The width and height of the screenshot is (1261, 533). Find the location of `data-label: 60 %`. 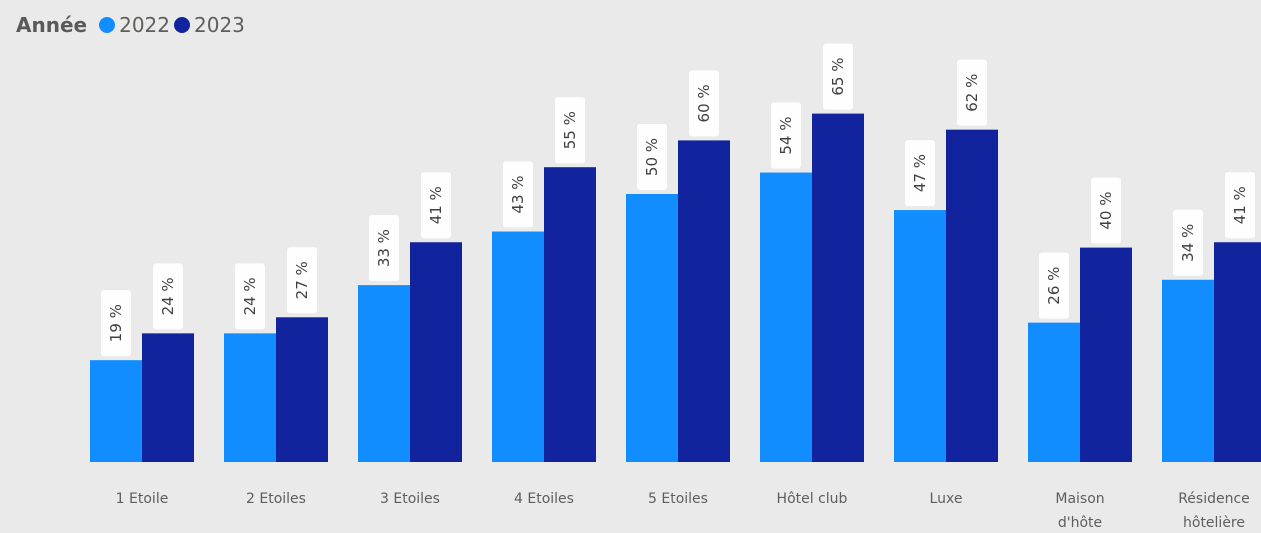

data-label: 60 % is located at coordinates (704, 103).